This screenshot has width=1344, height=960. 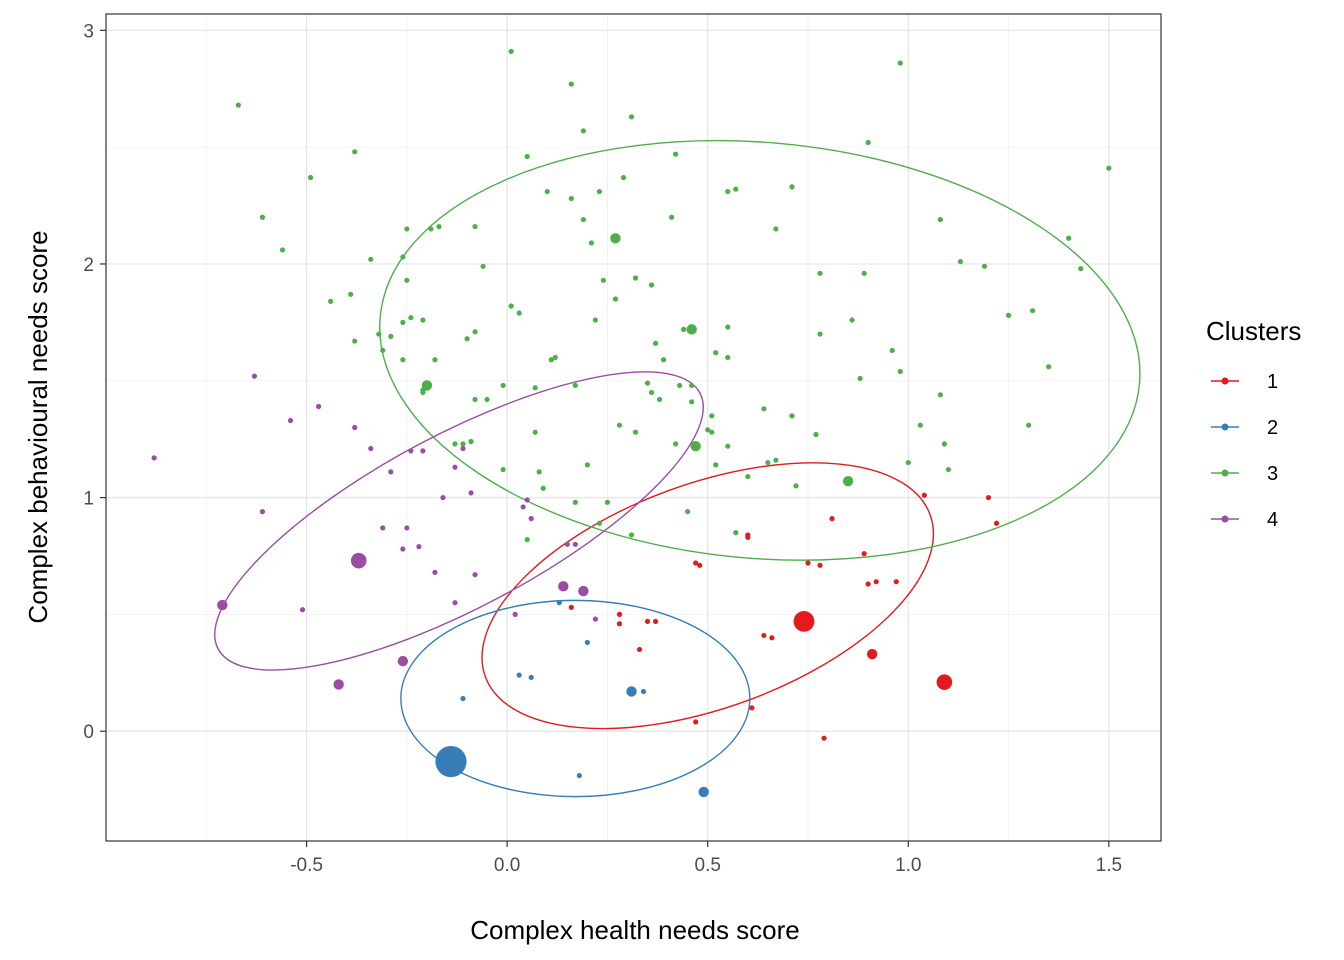 I want to click on y-tick-label: 1, so click(x=88, y=499).